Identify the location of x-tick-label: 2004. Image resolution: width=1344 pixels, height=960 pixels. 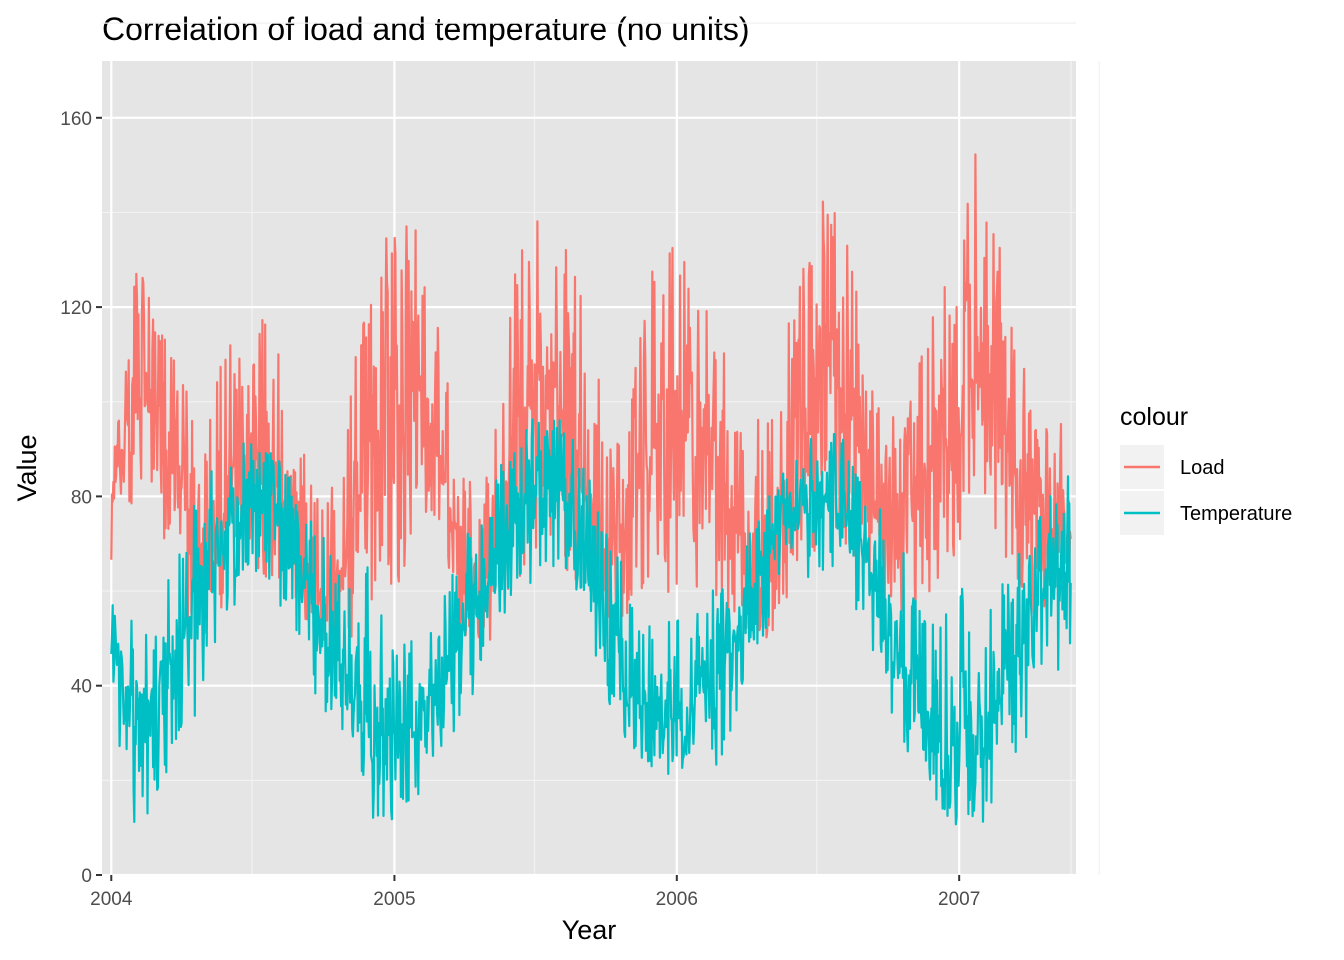
(111, 899).